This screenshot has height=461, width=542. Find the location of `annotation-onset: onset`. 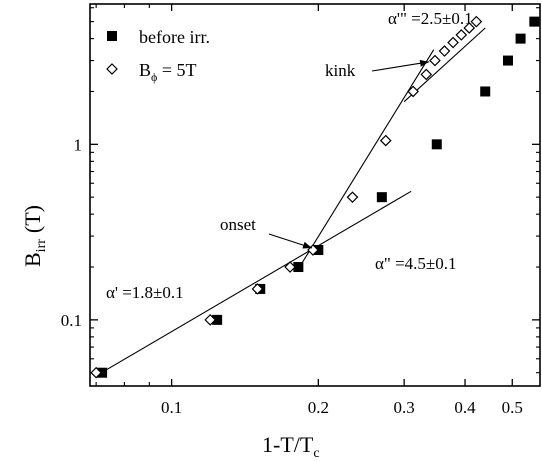

annotation-onset: onset is located at coordinates (238, 224).